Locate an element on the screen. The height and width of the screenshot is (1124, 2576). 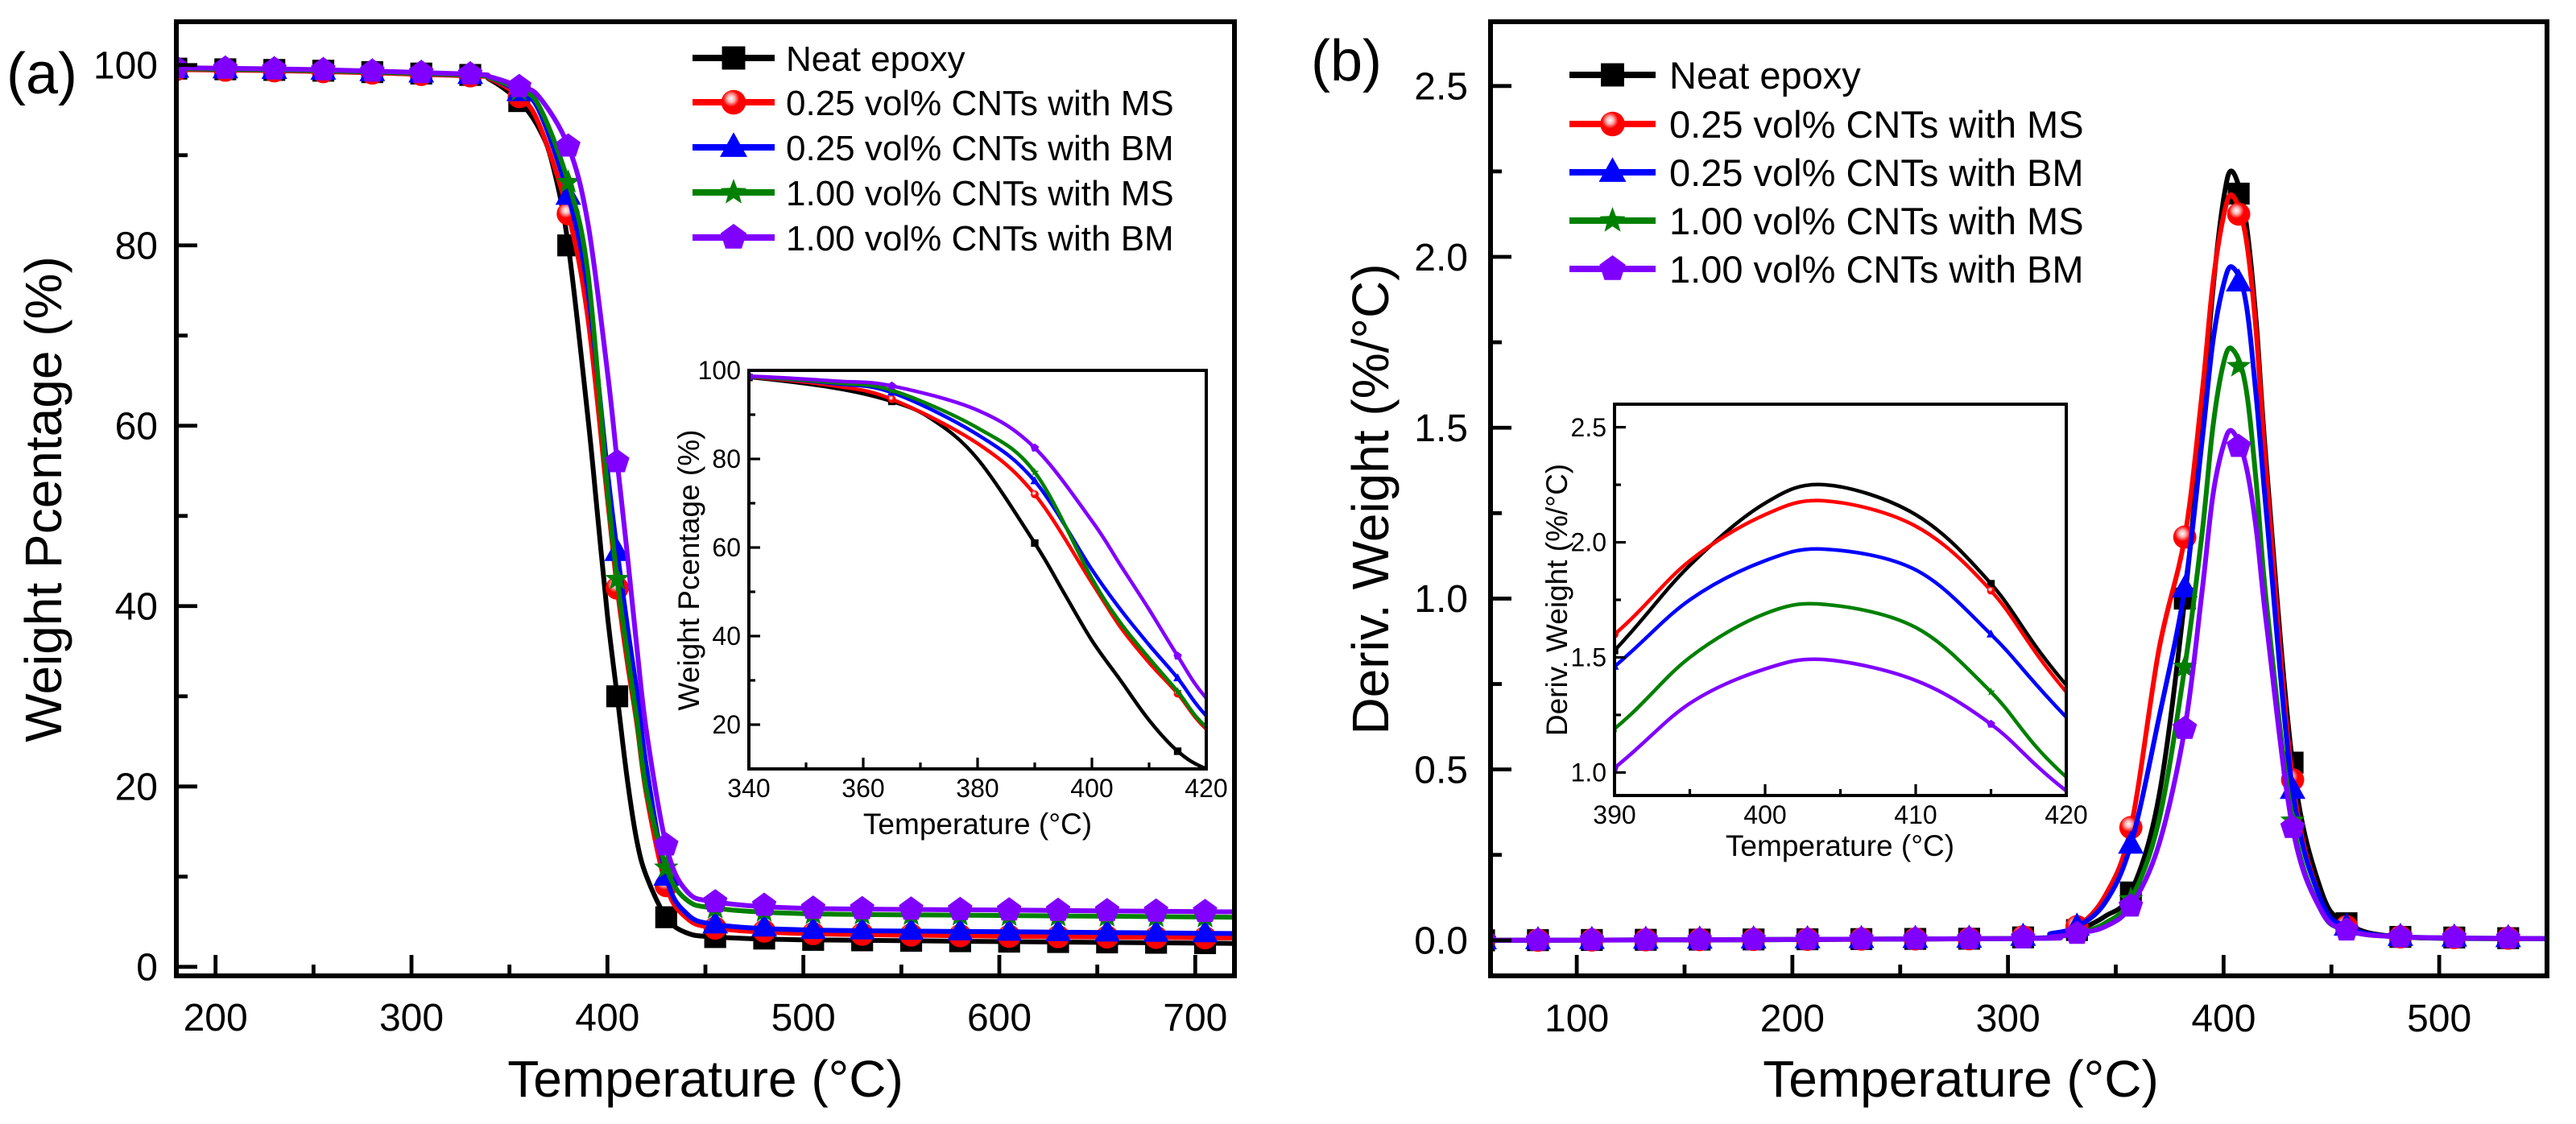
panel-a-label: (a) is located at coordinates (41, 74).